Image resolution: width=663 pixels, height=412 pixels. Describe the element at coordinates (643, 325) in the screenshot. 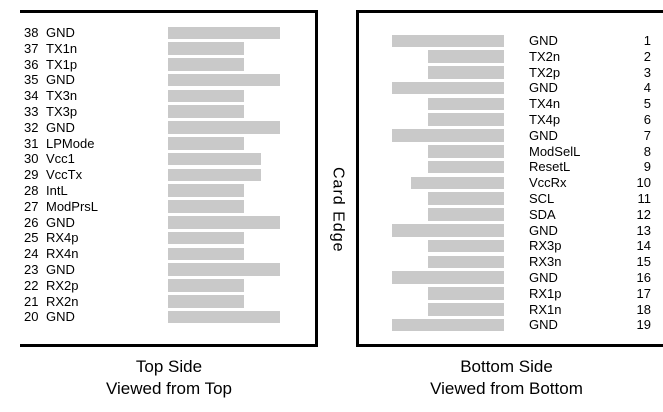

I see `pin-number: 19` at that location.